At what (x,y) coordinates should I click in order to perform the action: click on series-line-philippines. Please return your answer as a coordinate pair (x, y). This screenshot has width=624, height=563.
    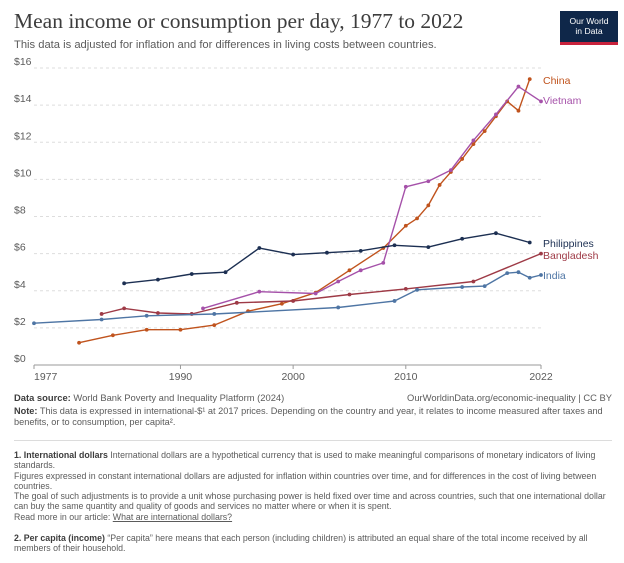
    Looking at the image, I should click on (327, 258).